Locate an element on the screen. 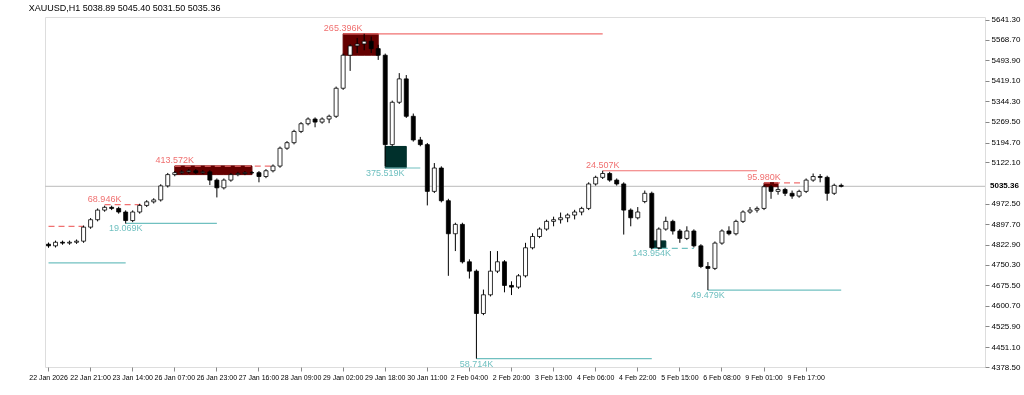  y-tick-label: 4675.50 is located at coordinates (1006, 285).